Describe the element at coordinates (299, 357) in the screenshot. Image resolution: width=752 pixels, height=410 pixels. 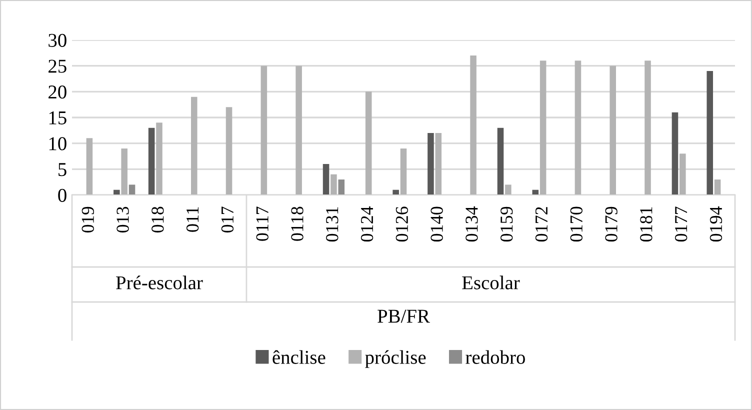
I see `legend-label: ênclise` at that location.